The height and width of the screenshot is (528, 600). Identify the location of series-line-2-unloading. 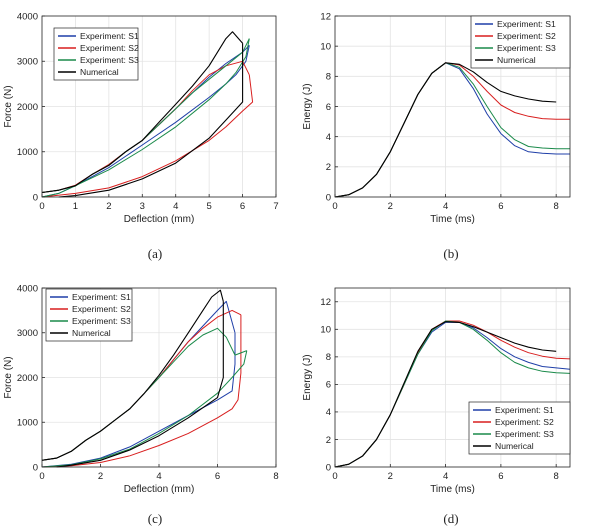
(141, 391).